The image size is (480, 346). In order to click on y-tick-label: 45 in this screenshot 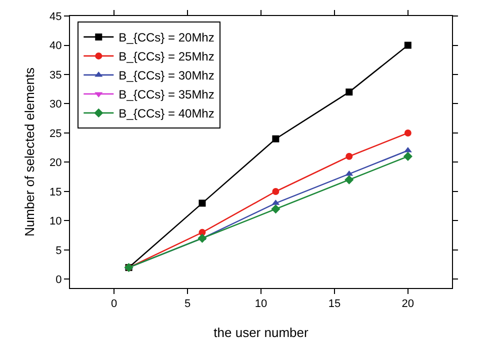, I will do `click(56, 16)`.